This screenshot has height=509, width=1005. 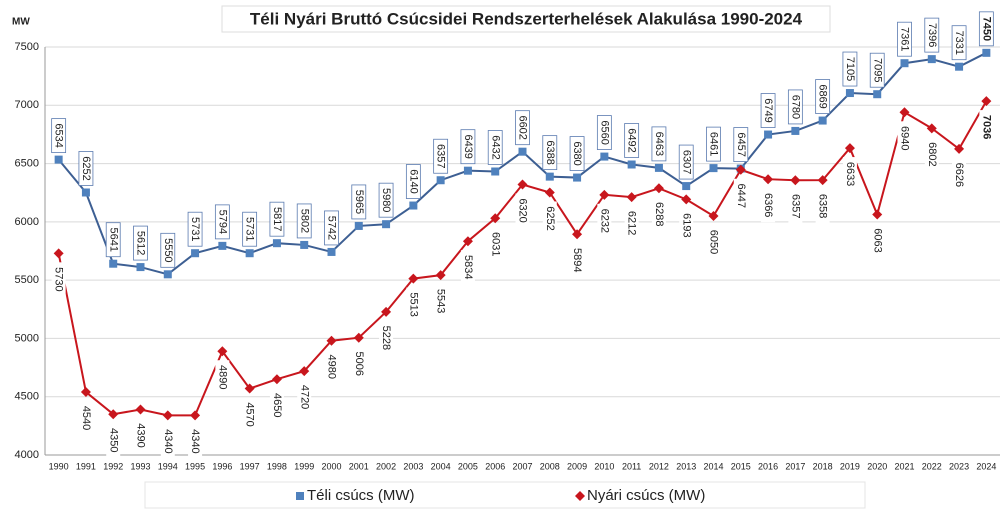 What do you see at coordinates (441, 156) in the screenshot?
I see `value-label: 6357` at bounding box center [441, 156].